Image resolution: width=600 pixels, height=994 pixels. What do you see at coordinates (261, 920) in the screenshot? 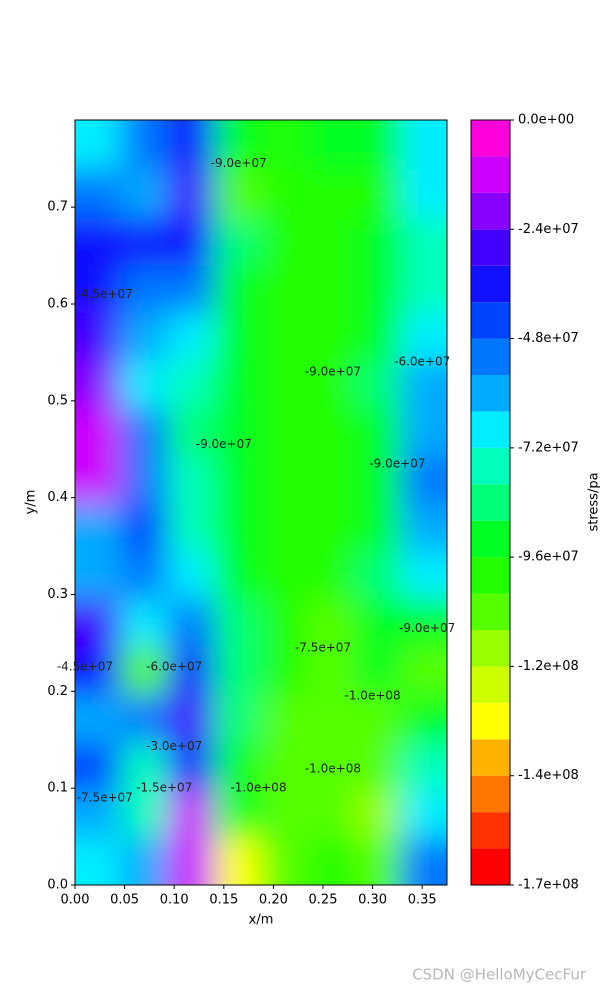
I see `x-axis-label: x/m` at bounding box center [261, 920].